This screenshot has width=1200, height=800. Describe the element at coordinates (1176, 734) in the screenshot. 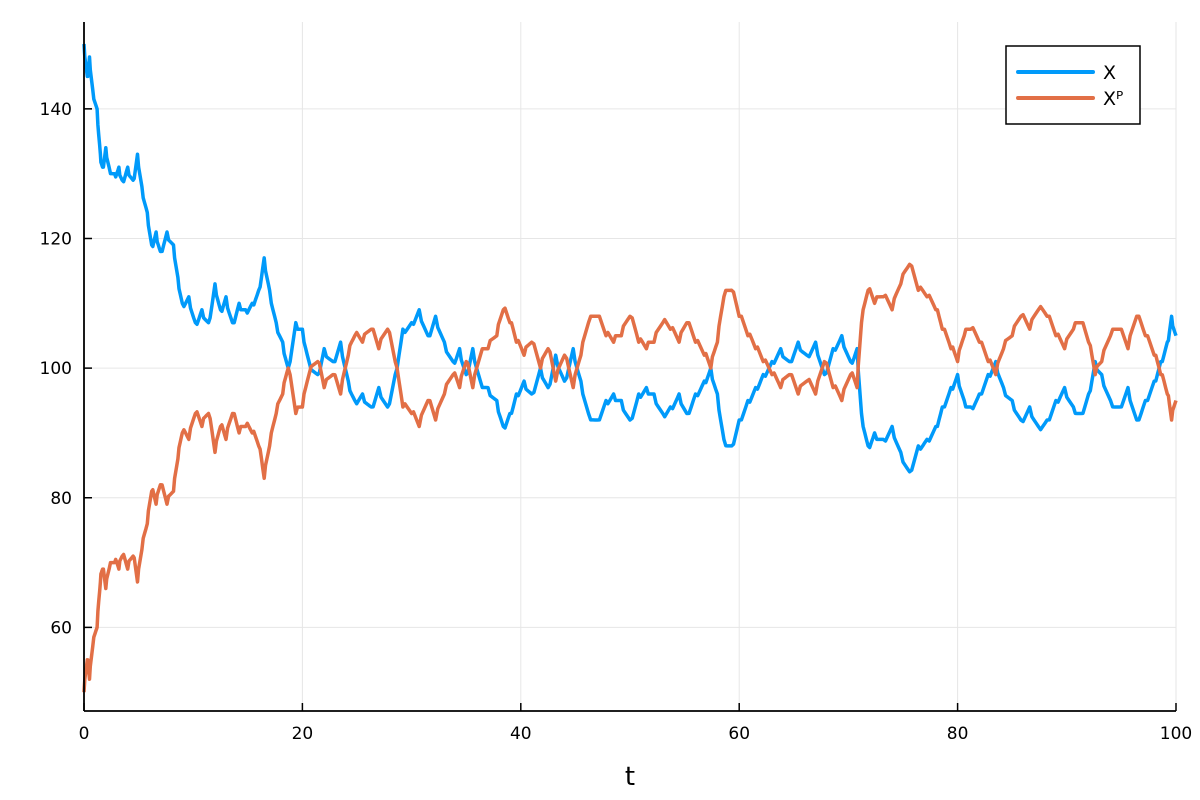

I see `x-tick-label: 100` at that location.